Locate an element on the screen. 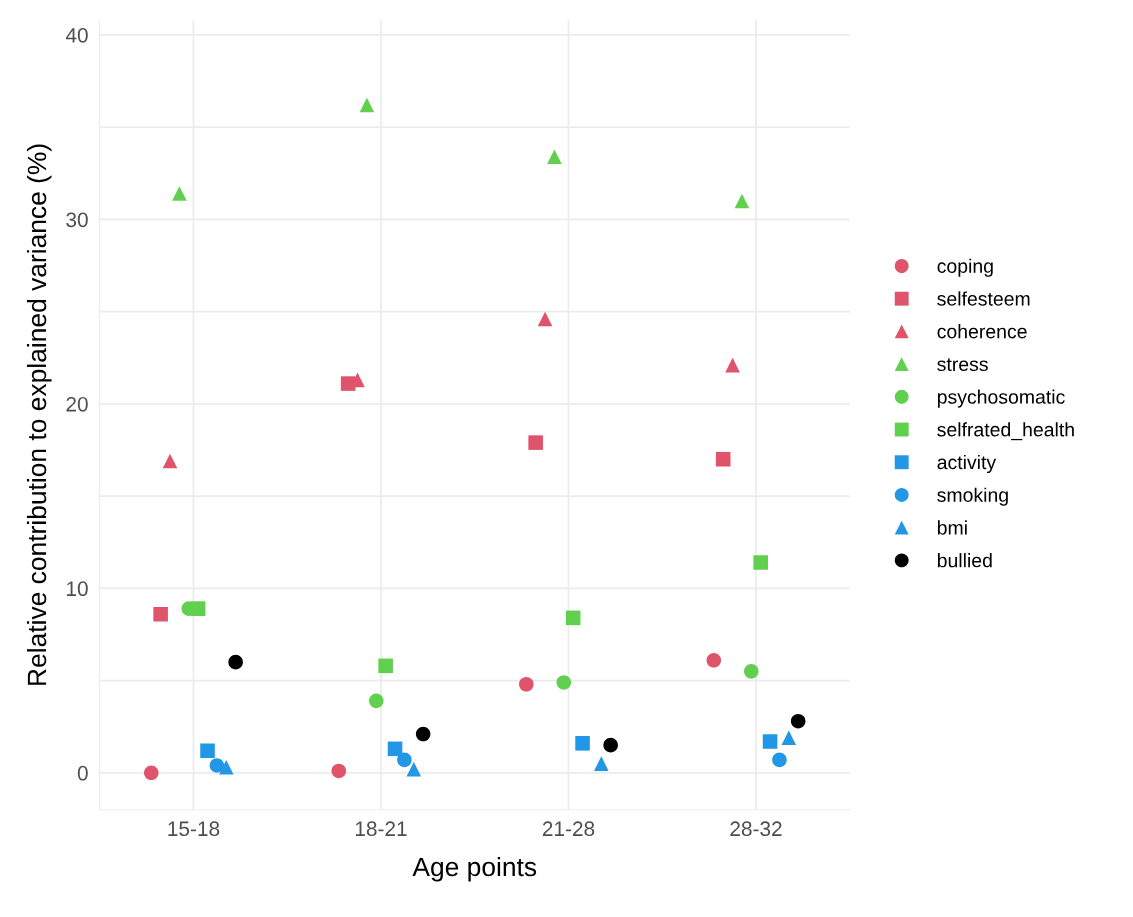  legend-label: psychosomatic is located at coordinates (1001, 398).